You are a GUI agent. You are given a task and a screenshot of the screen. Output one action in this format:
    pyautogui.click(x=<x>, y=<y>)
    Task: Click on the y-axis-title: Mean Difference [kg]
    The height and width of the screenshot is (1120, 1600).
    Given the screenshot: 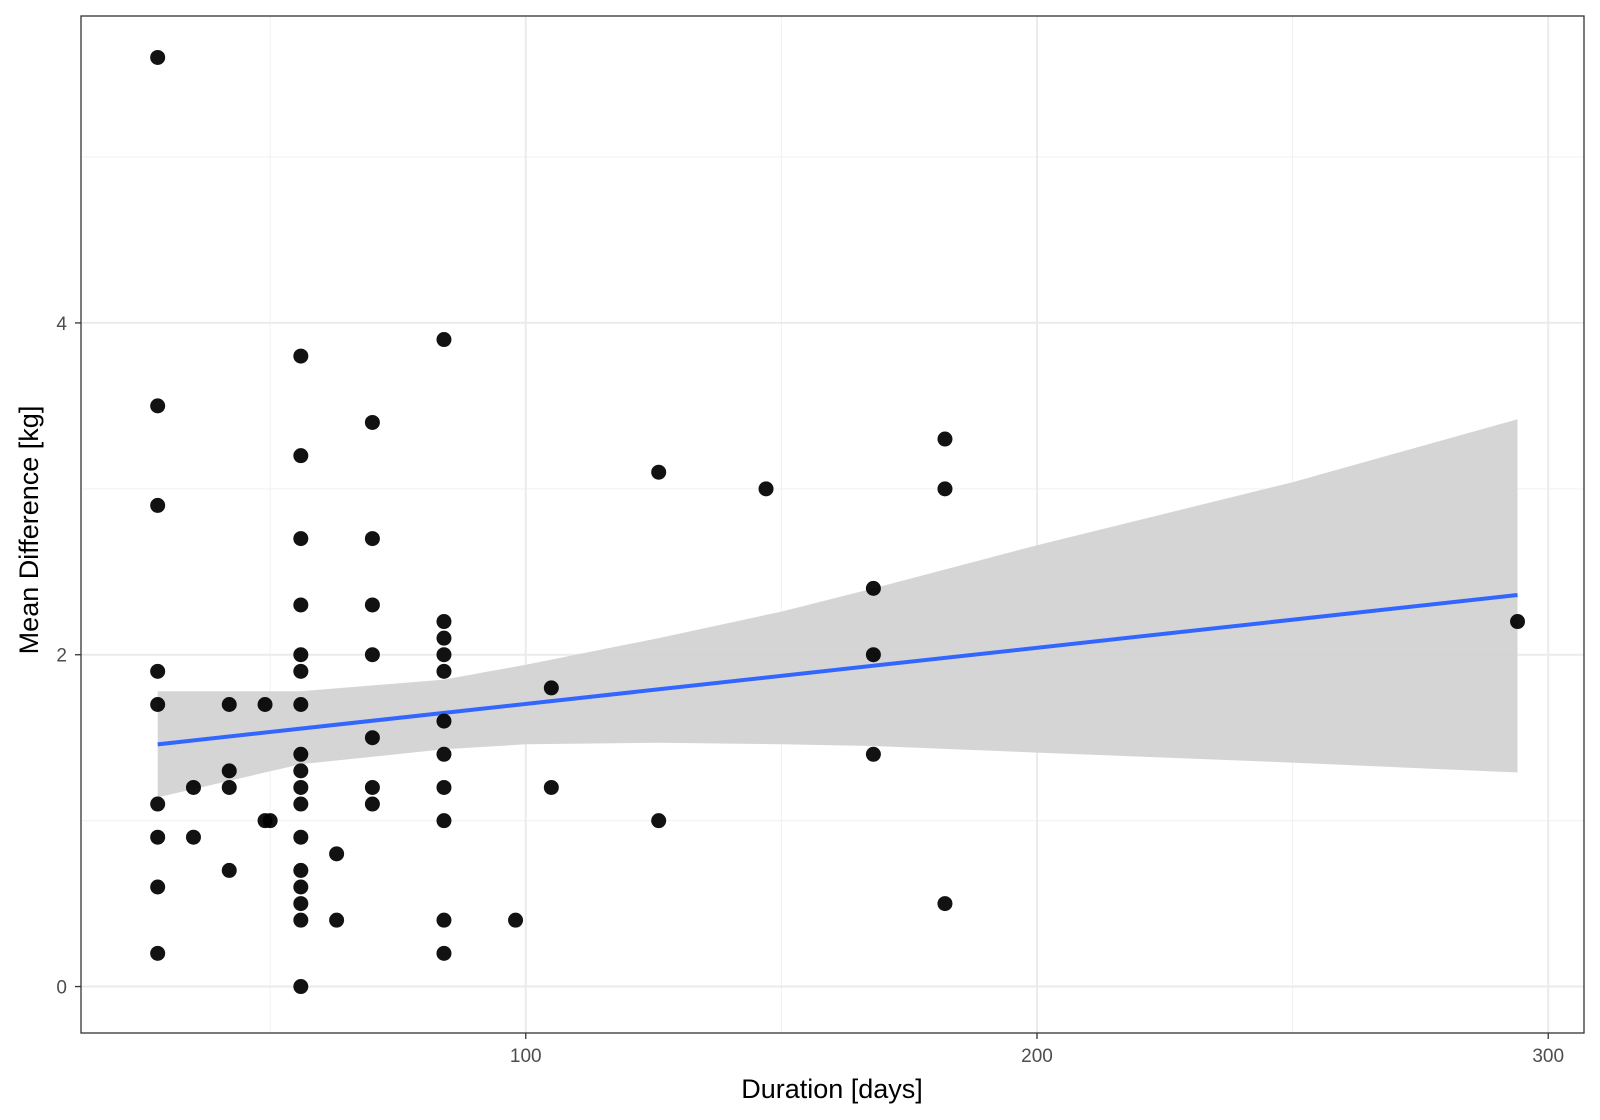 What is the action you would take?
    pyautogui.click(x=29, y=530)
    